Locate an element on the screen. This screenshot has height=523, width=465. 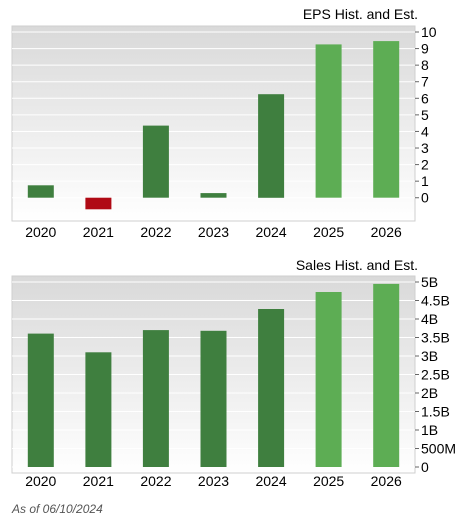
y-tick-label: 6 is located at coordinates (425, 98).